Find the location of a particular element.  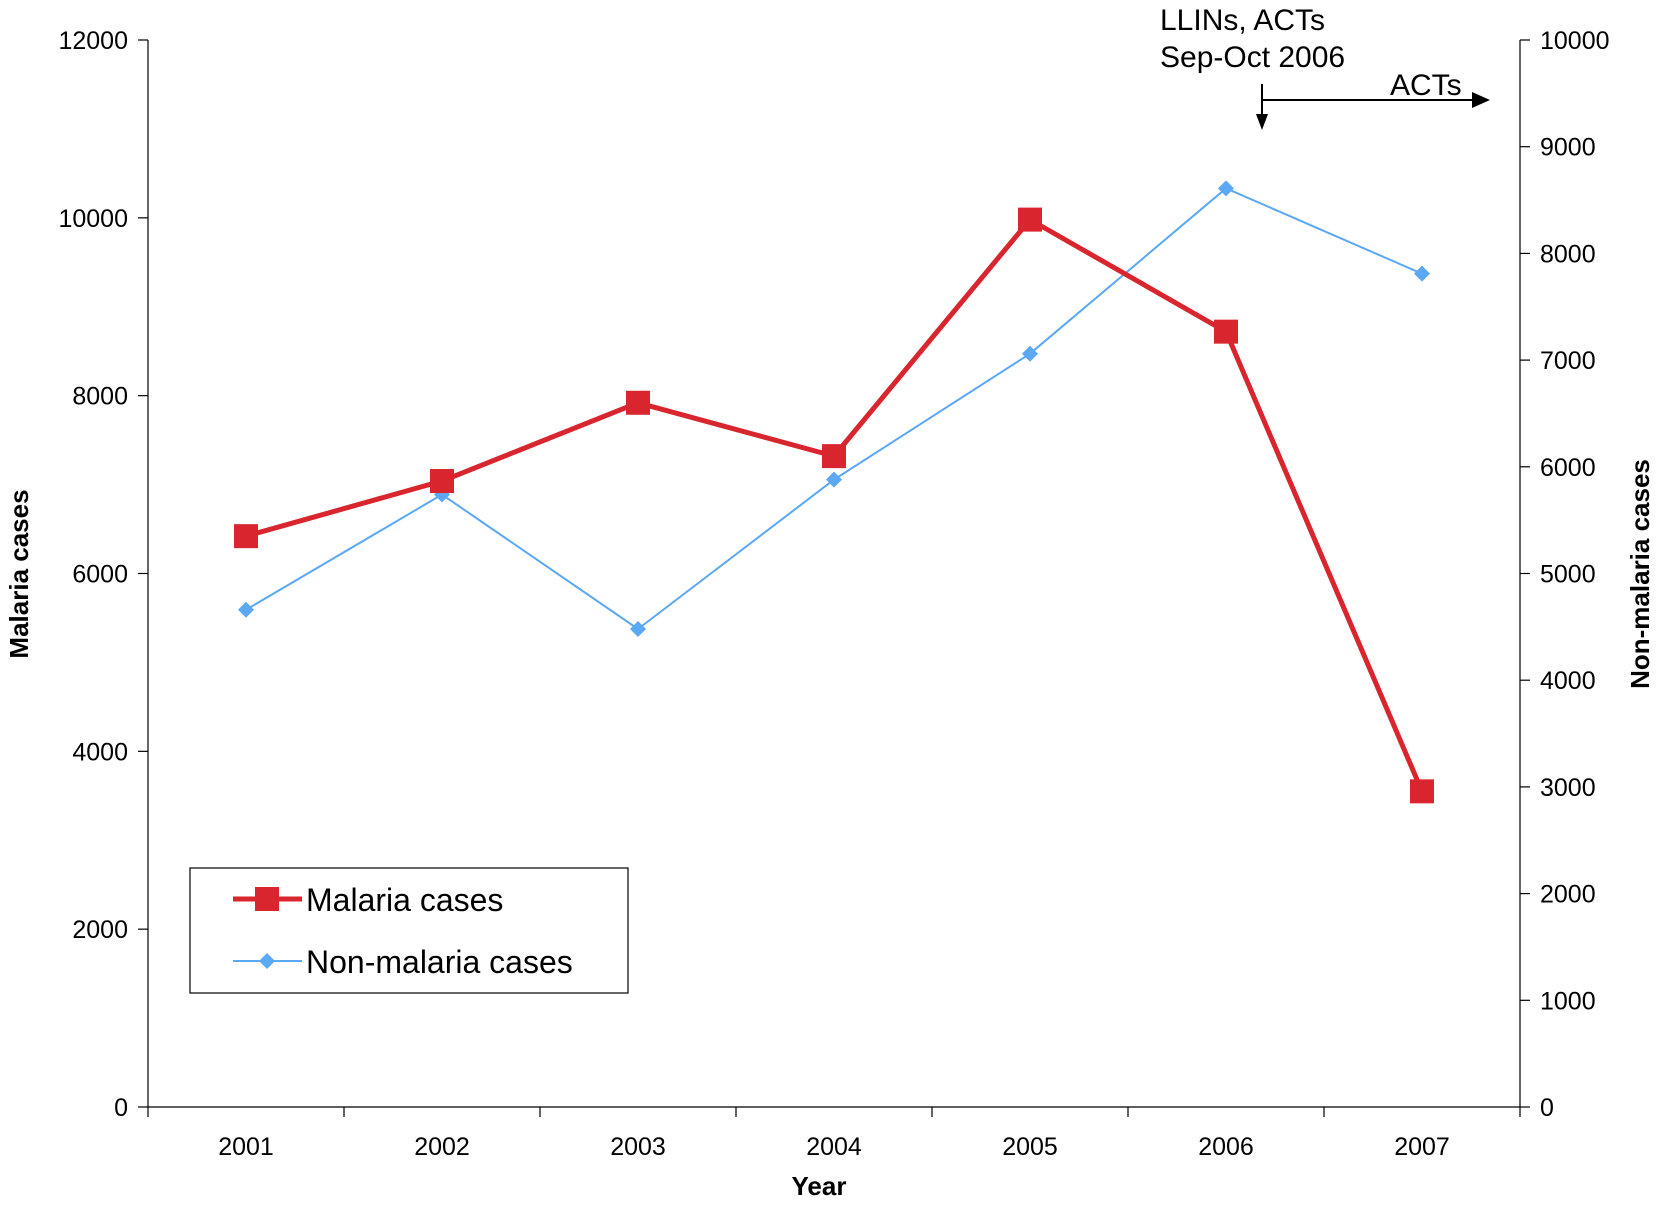

left-tick-label: 0 is located at coordinates (121, 1108).